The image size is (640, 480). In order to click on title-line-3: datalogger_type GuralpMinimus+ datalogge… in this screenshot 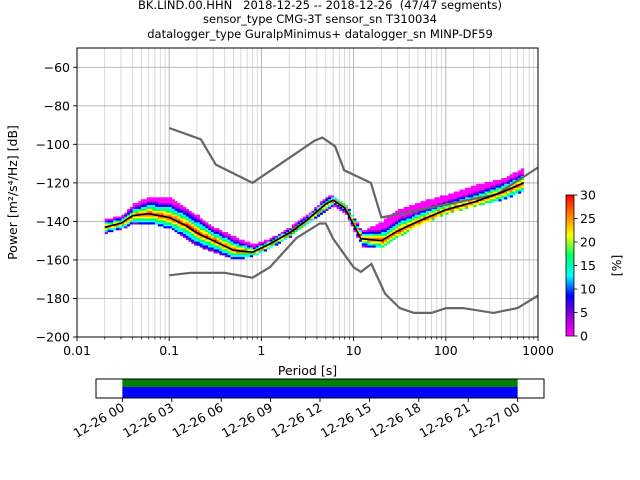, I will do `click(320, 34)`.